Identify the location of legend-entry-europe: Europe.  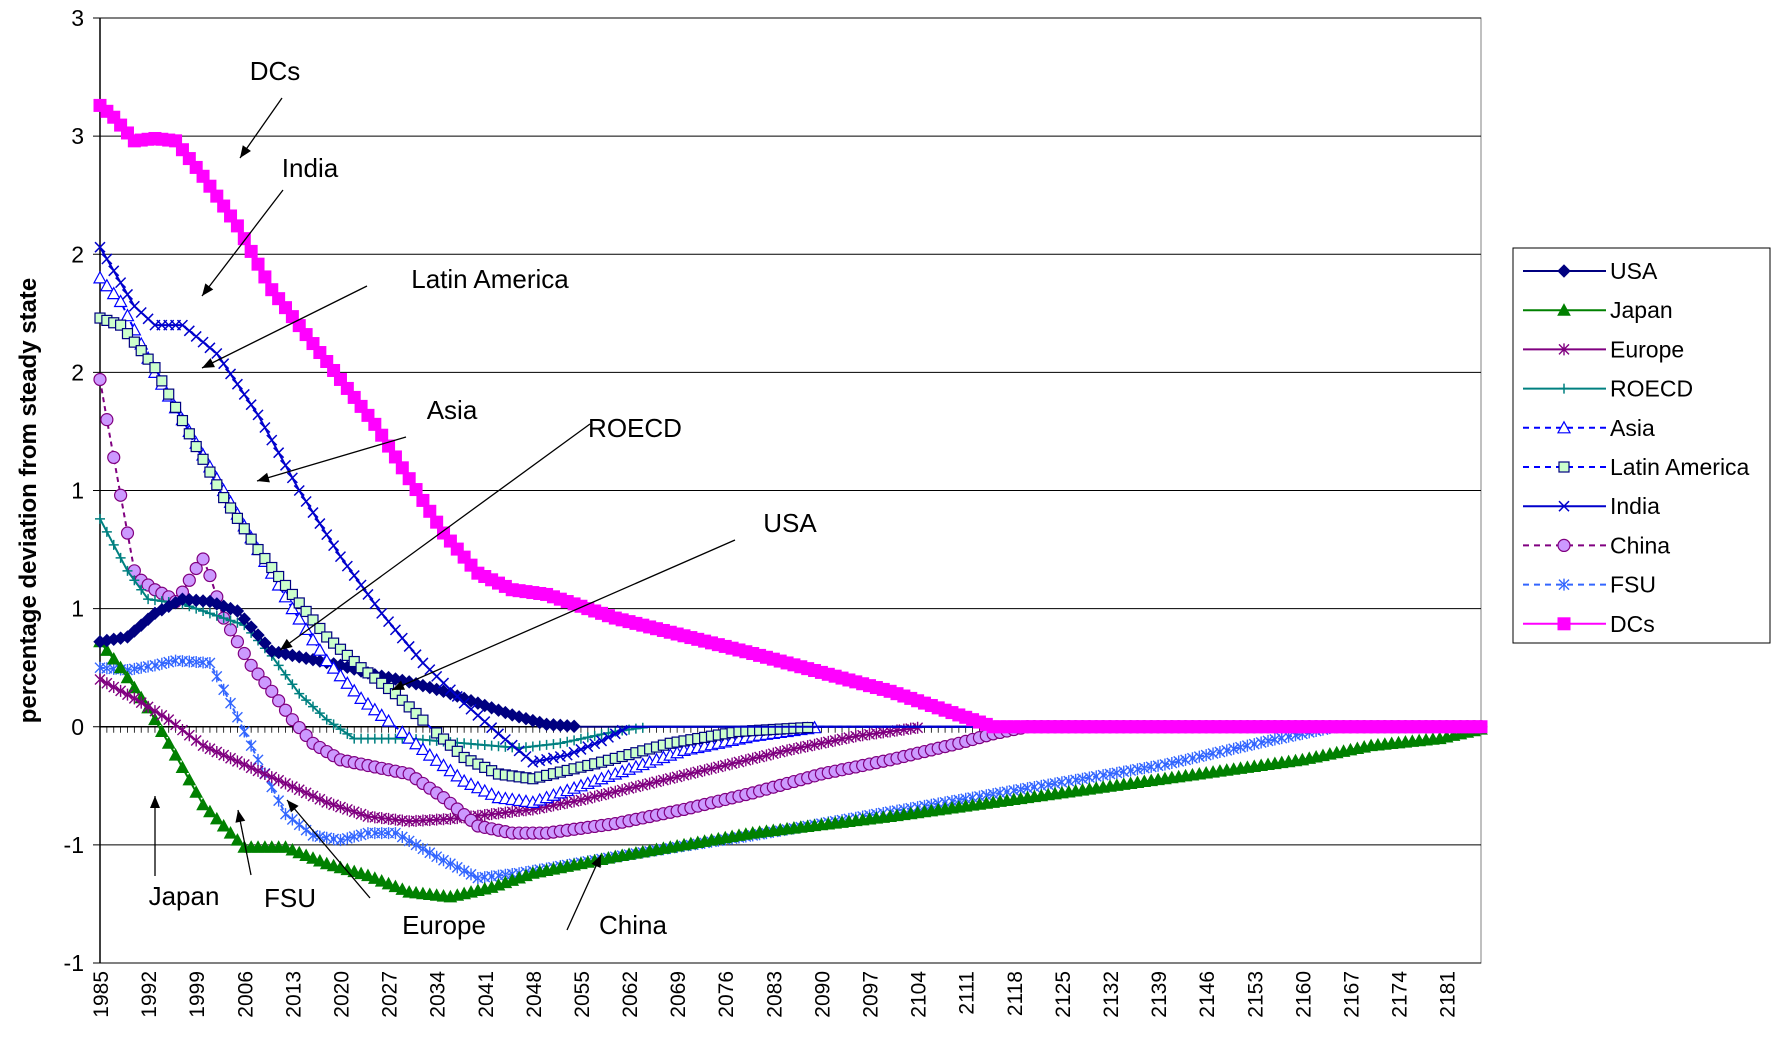
(1603, 349).